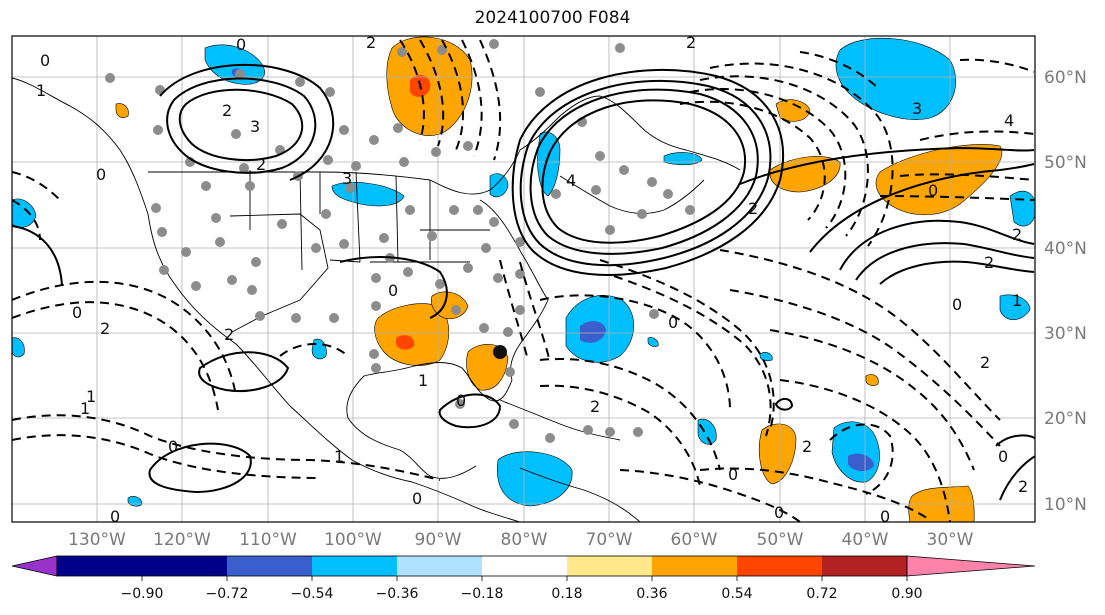  I want to click on lat-label: 30°N, so click(1065, 334).